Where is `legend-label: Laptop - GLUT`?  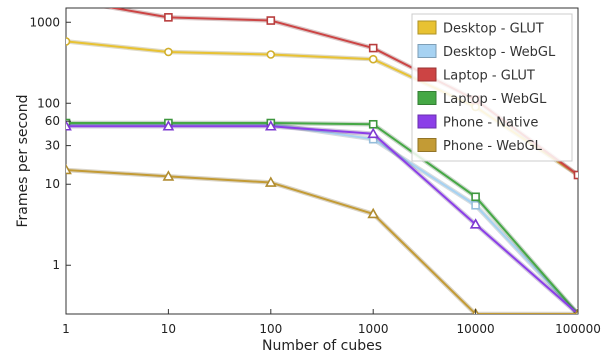
legend-label: Laptop - GLUT is located at coordinates (489, 76).